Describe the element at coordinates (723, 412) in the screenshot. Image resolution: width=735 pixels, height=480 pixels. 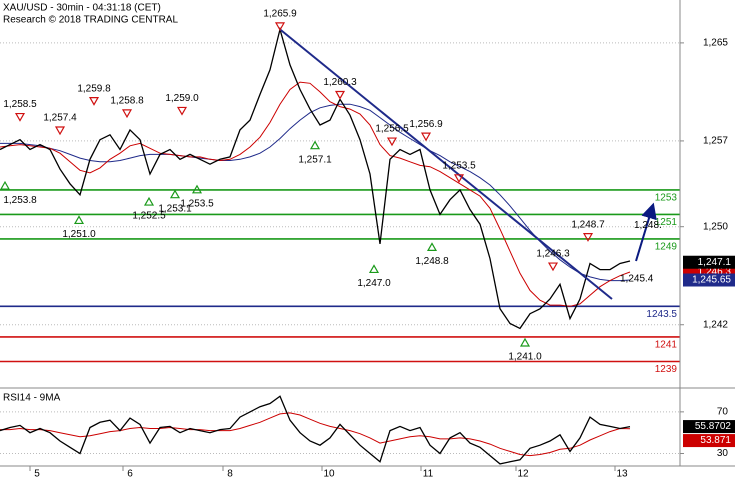
I see `y-tick-label: 70` at that location.